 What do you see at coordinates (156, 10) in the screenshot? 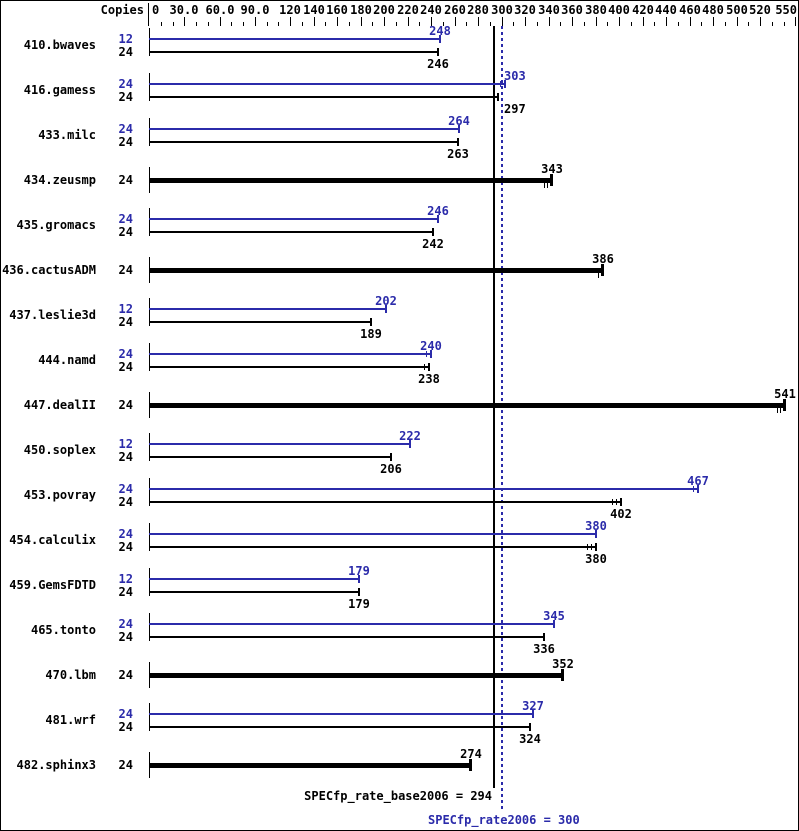
I see `axis-tick-label: 0` at bounding box center [156, 10].